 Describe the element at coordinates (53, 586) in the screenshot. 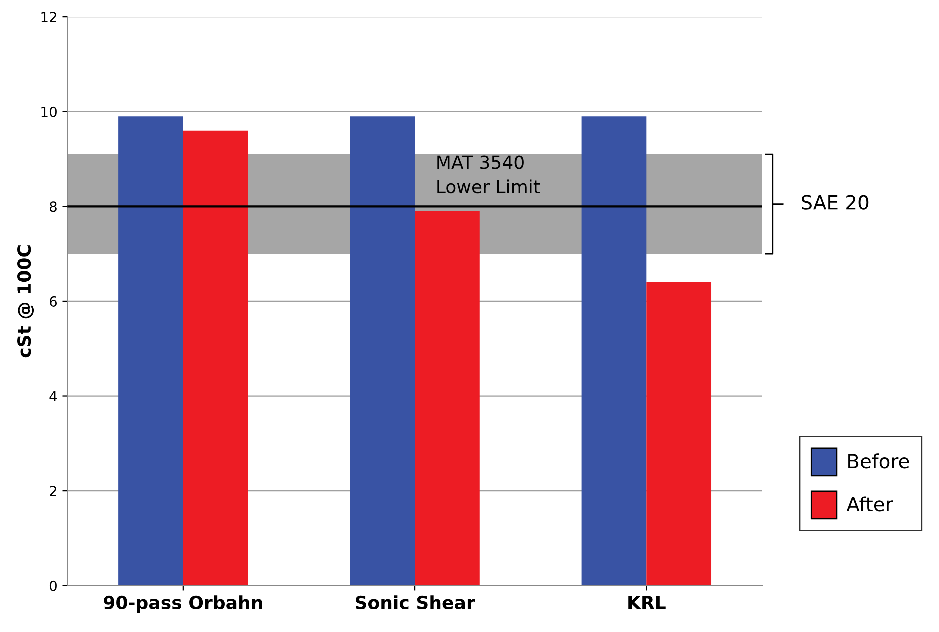

I see `y-tick-label: 0` at that location.